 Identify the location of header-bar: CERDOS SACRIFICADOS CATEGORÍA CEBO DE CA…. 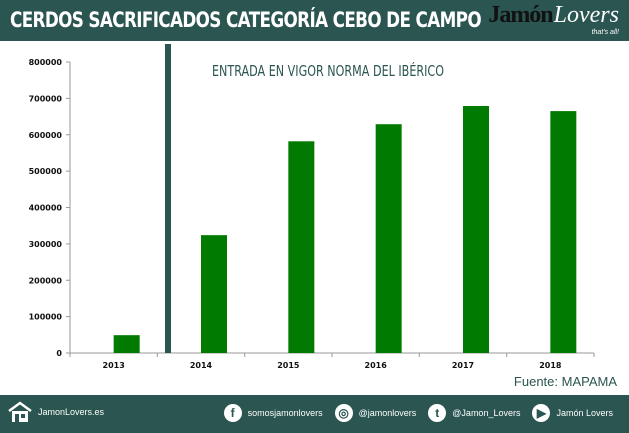
(314, 20).